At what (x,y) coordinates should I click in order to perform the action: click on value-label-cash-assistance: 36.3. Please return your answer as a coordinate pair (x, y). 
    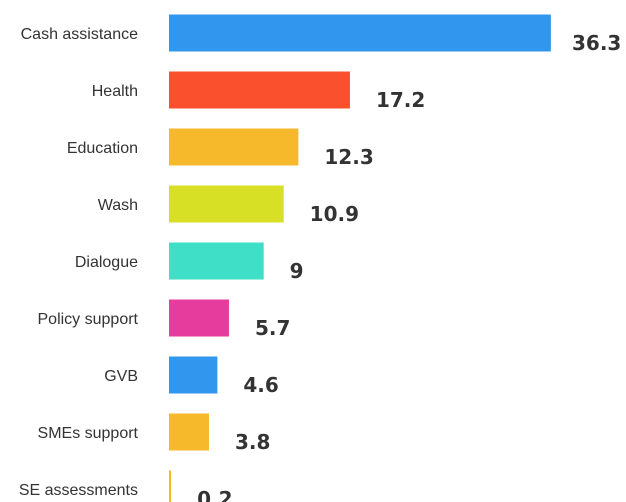
    Looking at the image, I should click on (596, 43).